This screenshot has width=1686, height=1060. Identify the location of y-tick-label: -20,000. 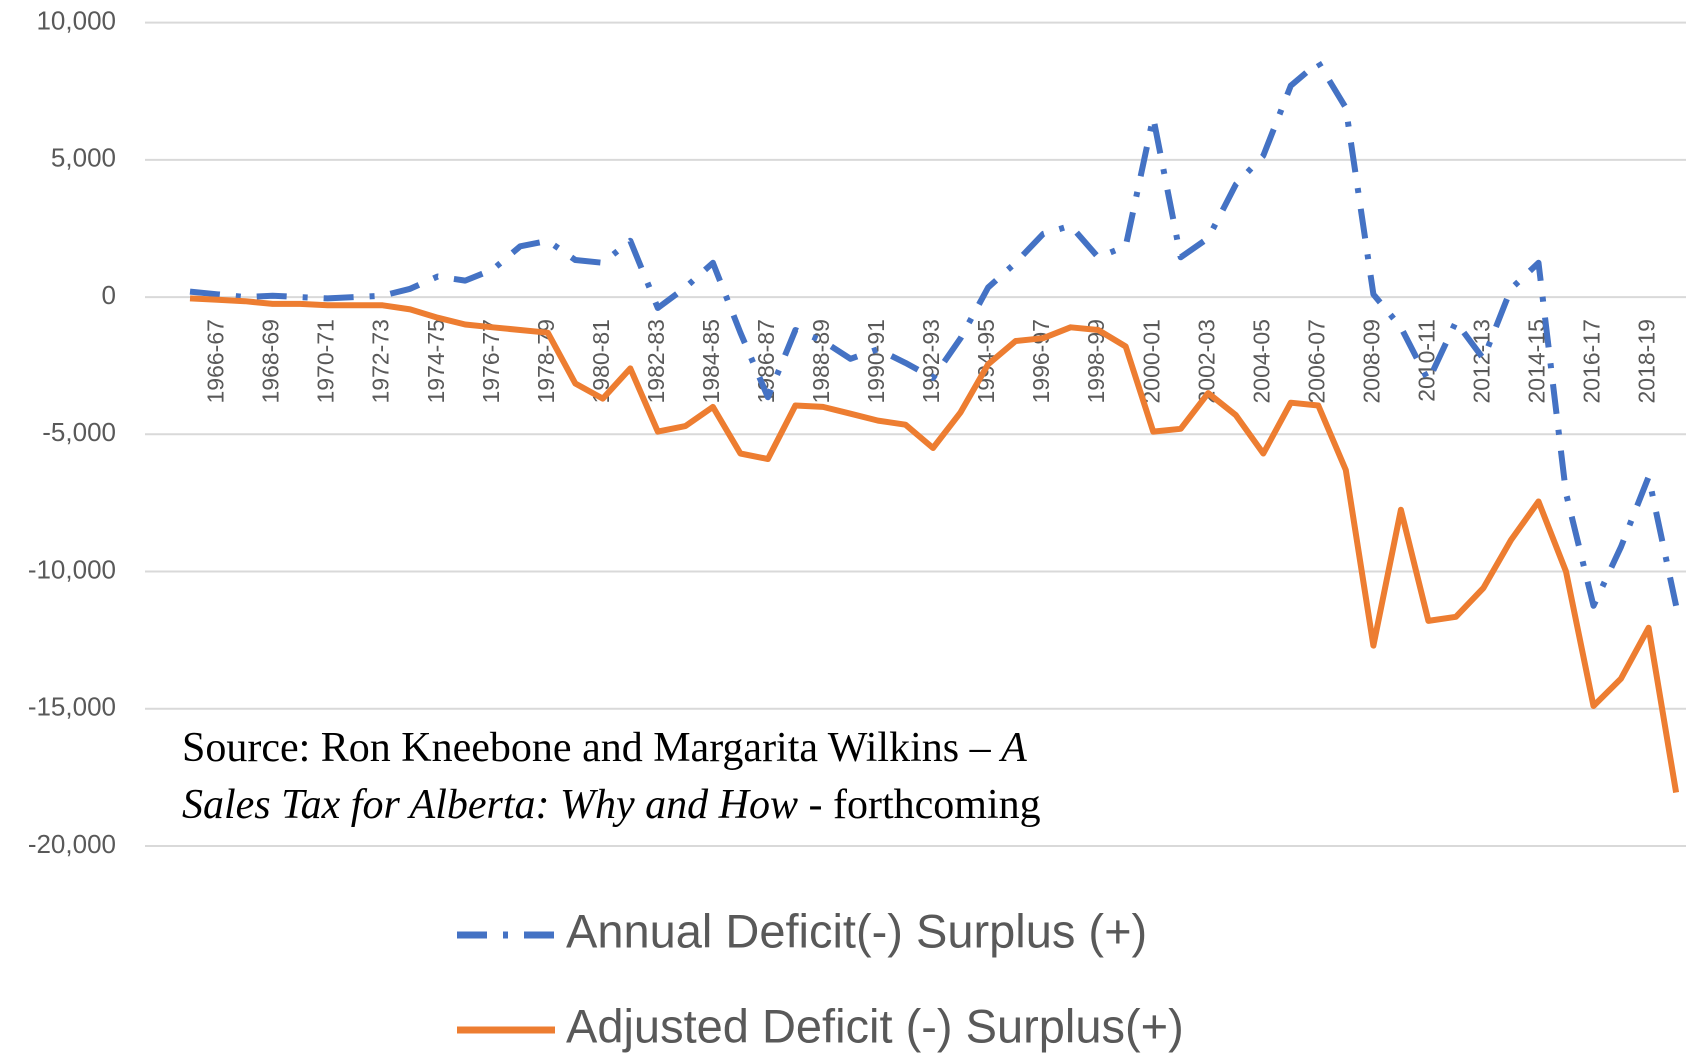
(72, 844).